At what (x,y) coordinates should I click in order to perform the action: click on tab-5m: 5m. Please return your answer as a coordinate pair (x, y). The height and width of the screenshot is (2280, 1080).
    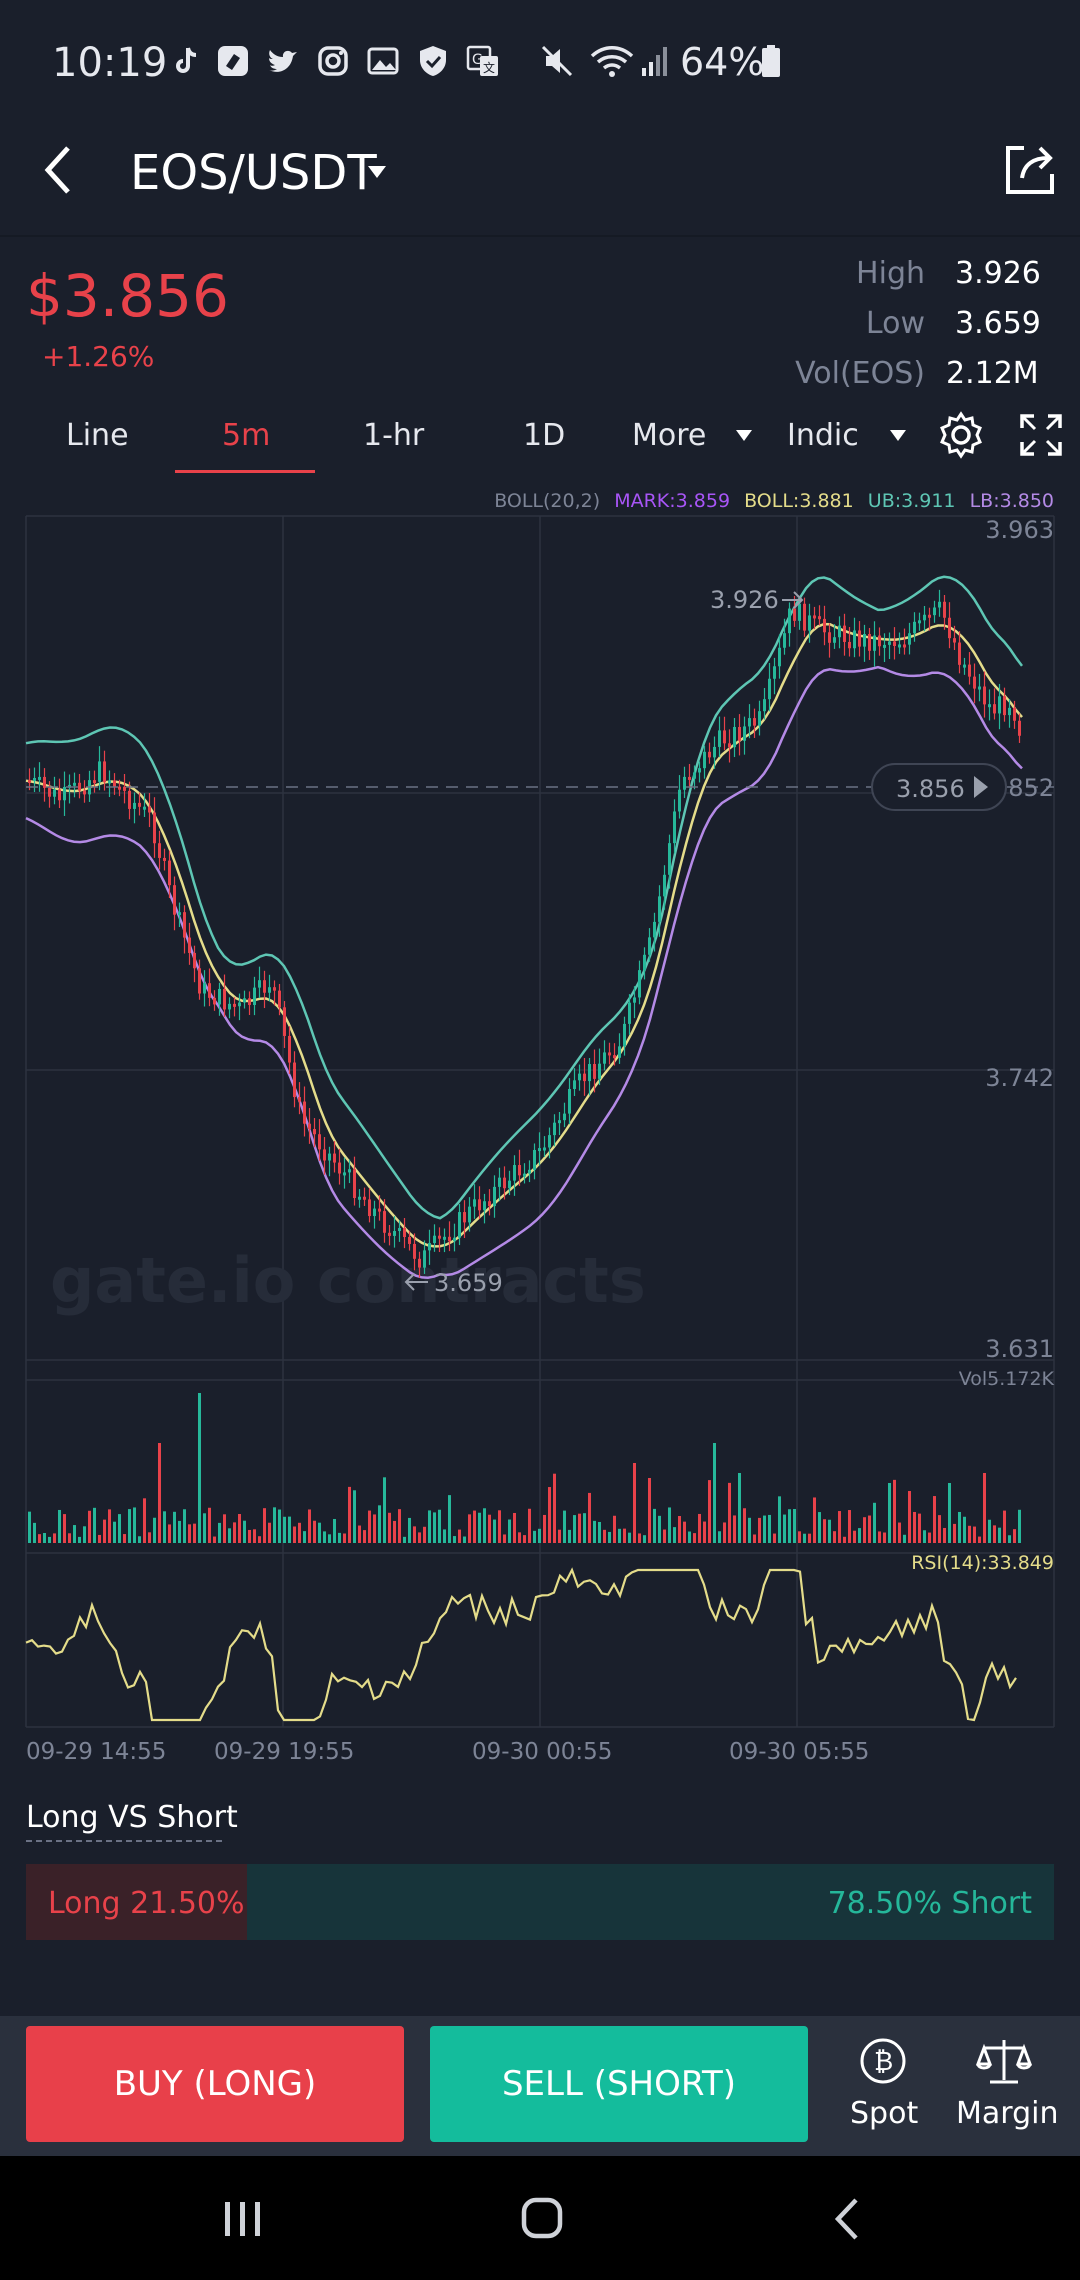
    Looking at the image, I should click on (246, 435).